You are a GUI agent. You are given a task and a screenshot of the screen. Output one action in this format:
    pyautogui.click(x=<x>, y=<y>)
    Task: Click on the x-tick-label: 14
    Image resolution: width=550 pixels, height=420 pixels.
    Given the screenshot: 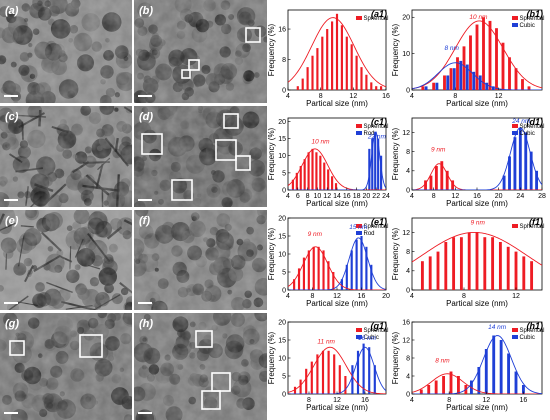 What is the action you would take?
    pyautogui.click(x=337, y=196)
    